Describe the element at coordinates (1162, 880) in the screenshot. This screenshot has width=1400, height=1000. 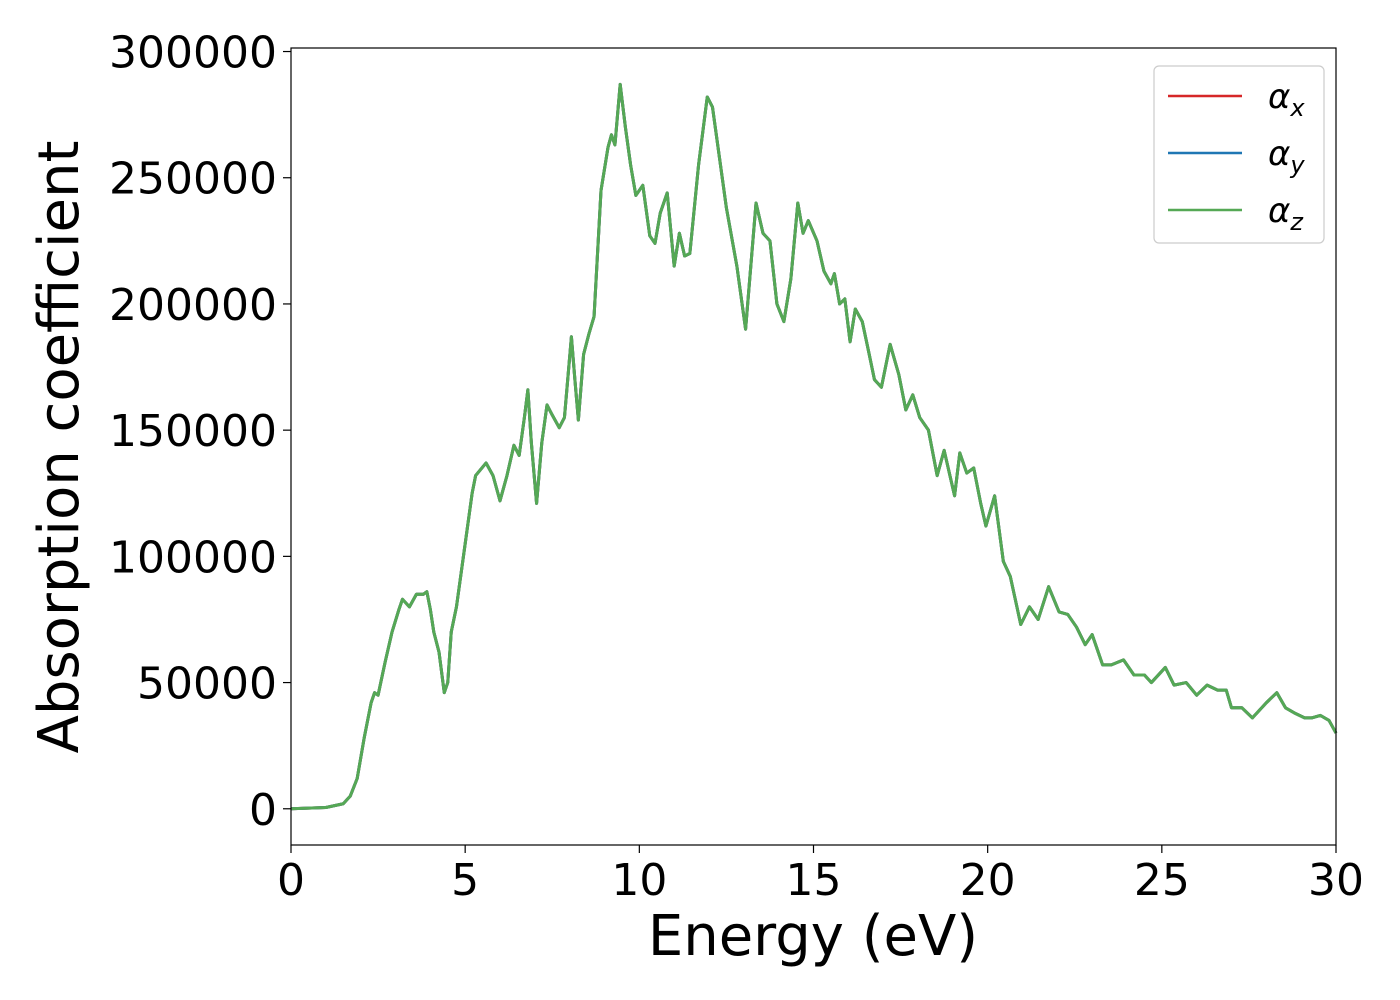
I see `x-tick-label: 25` at that location.